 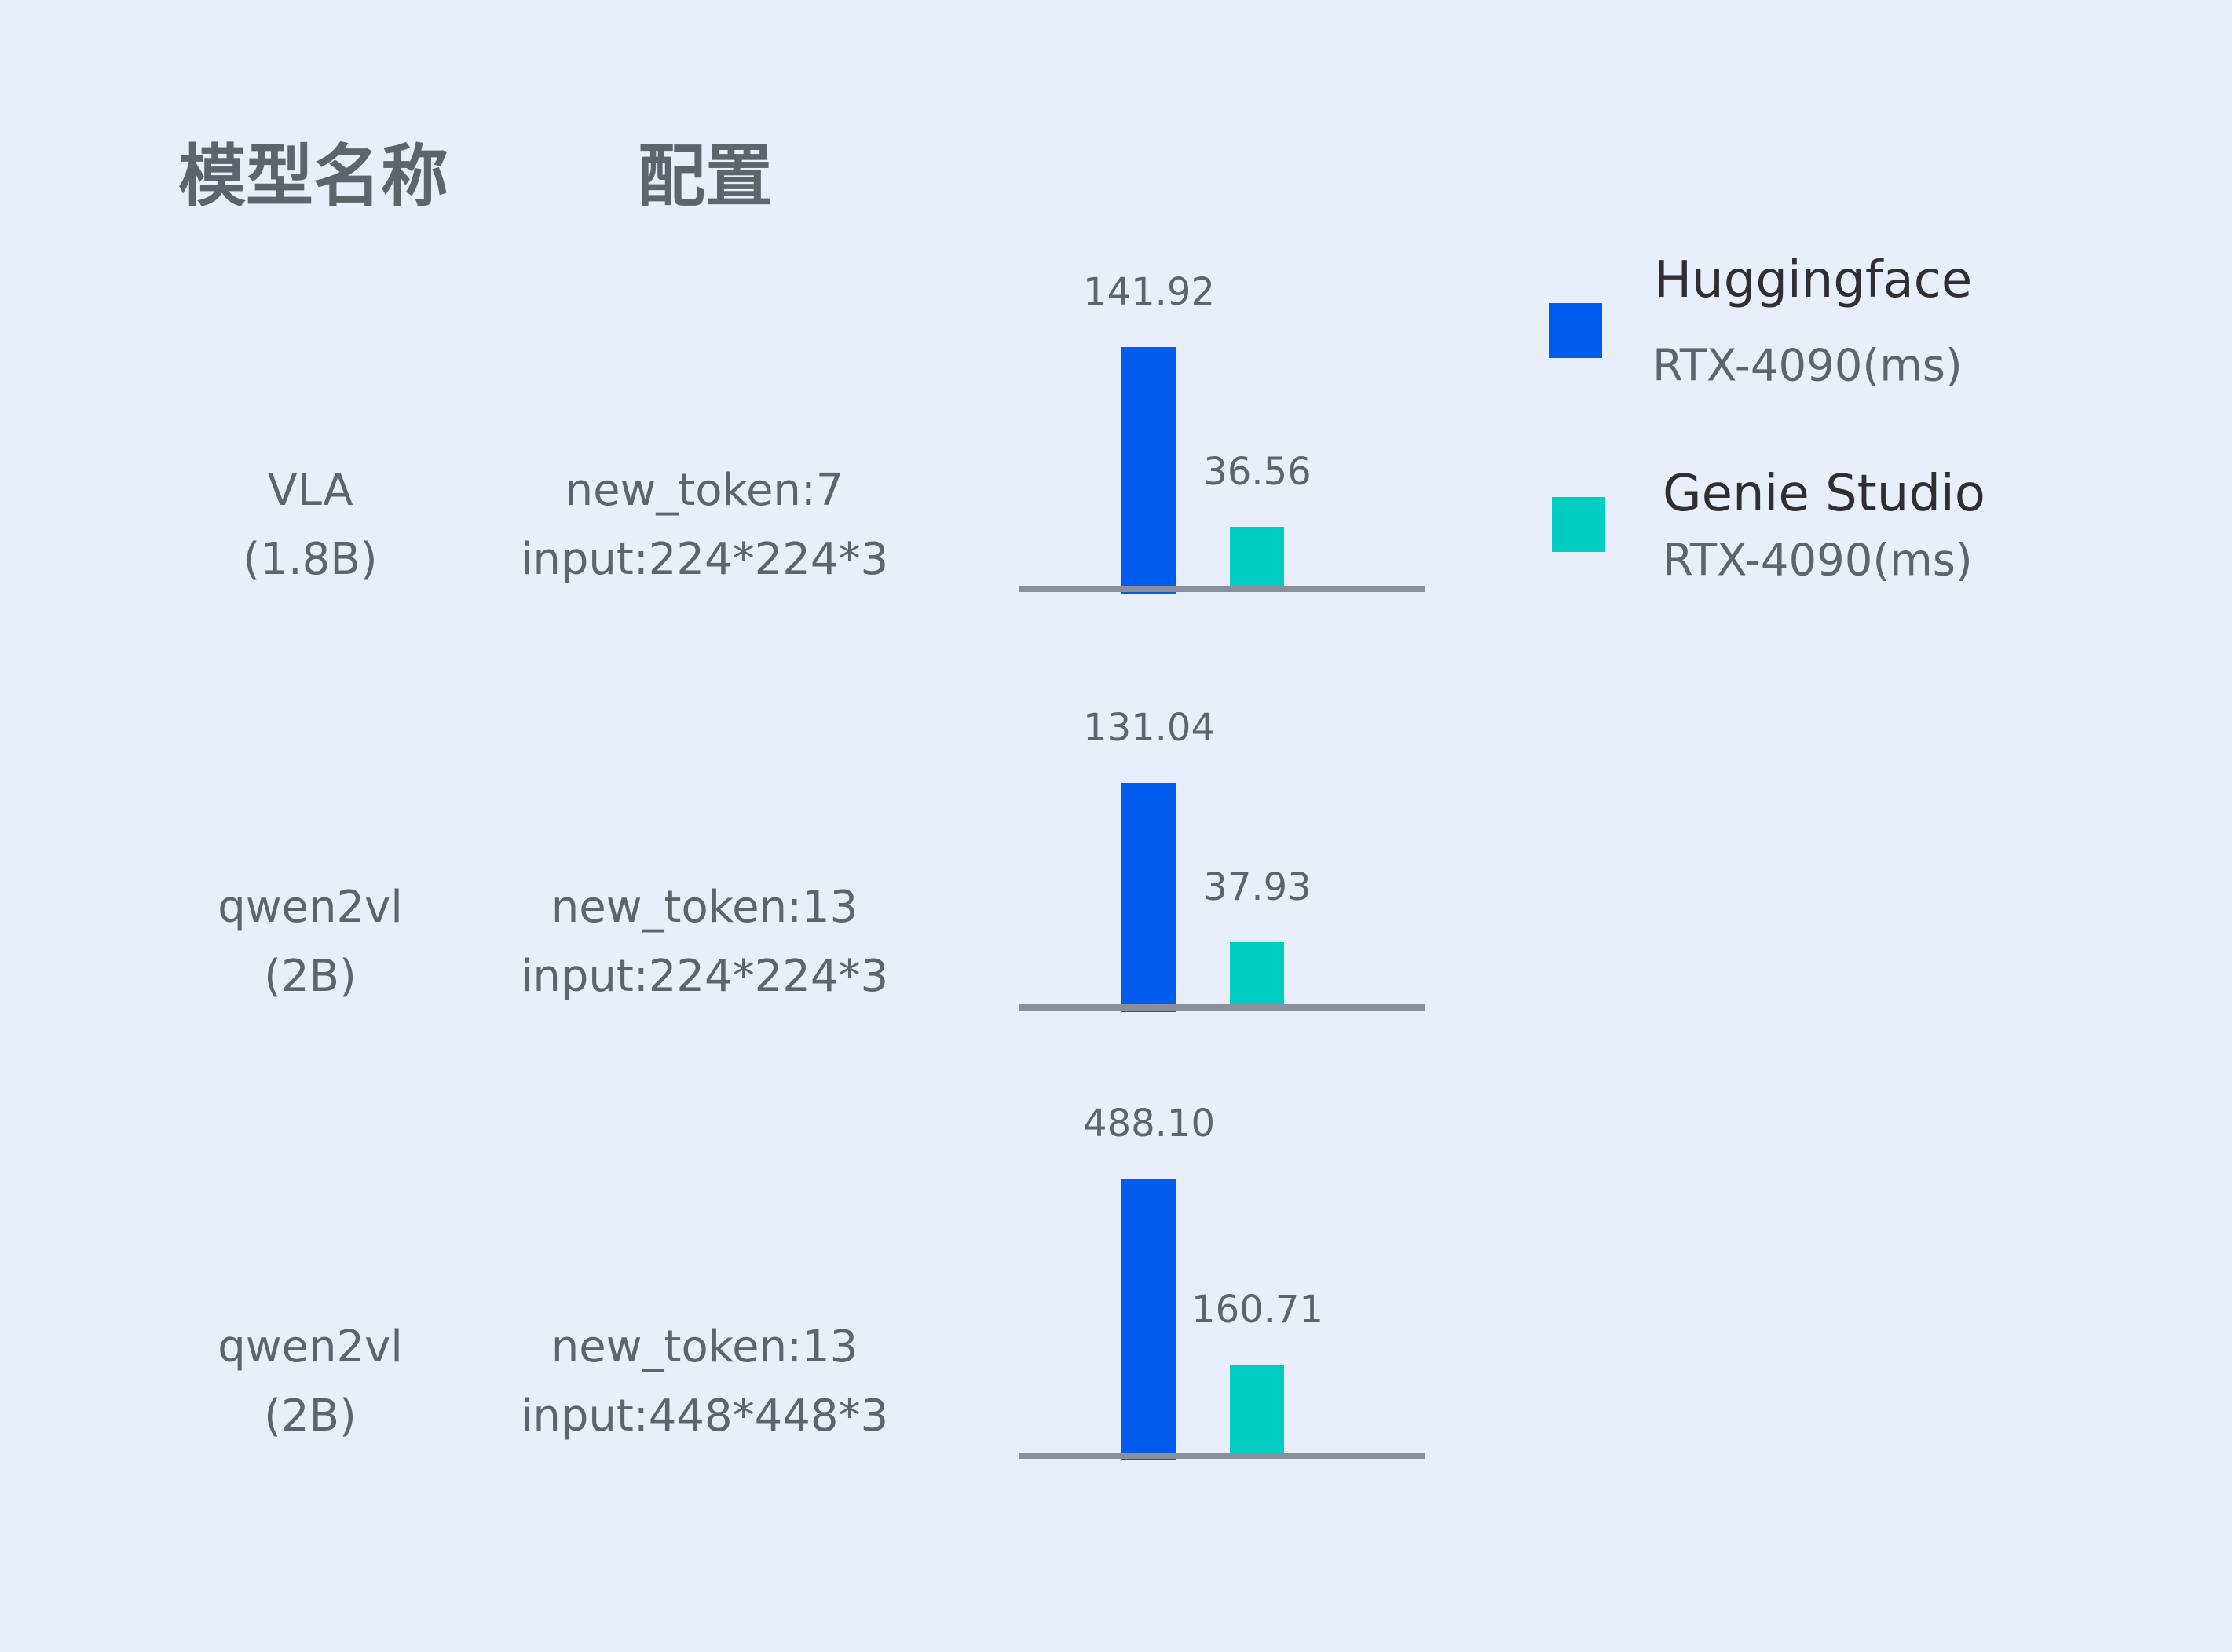 I want to click on data-label: 131.04, so click(x=1149, y=728).